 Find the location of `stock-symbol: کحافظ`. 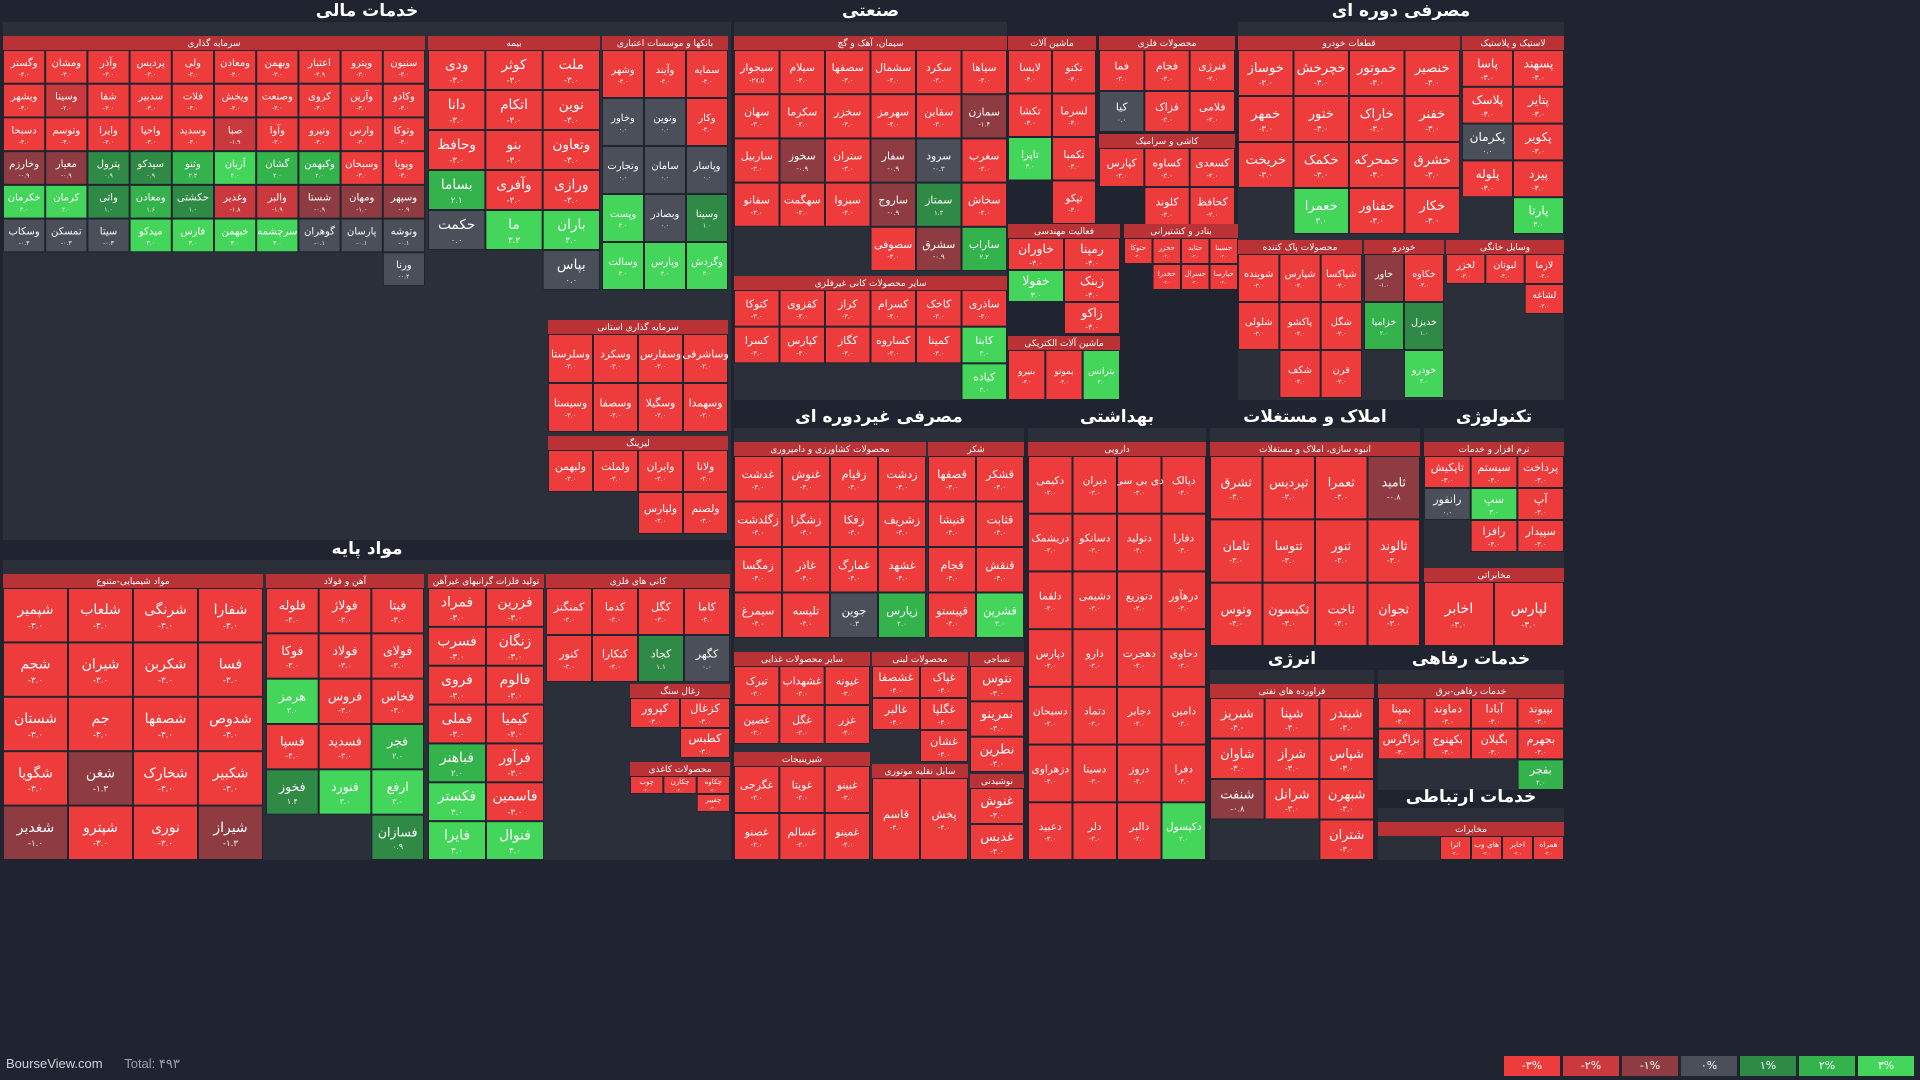

stock-symbol: کحافظ is located at coordinates (1213, 202).